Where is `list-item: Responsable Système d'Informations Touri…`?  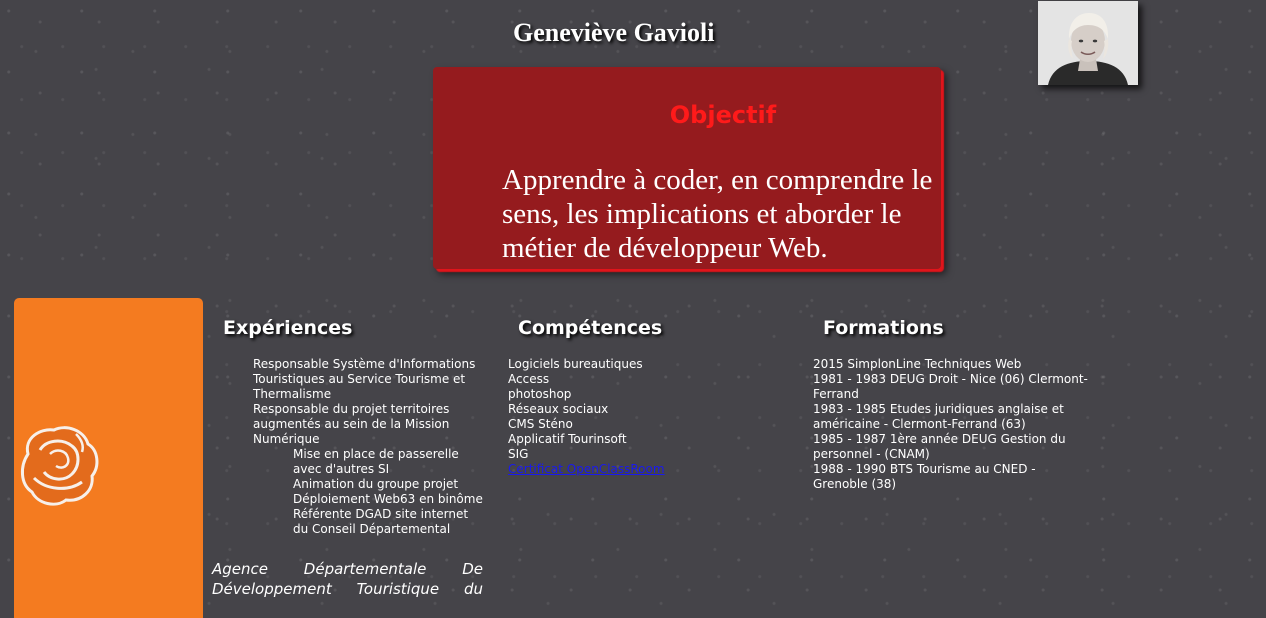
list-item: Responsable Système d'Informations Touri… is located at coordinates (364, 379).